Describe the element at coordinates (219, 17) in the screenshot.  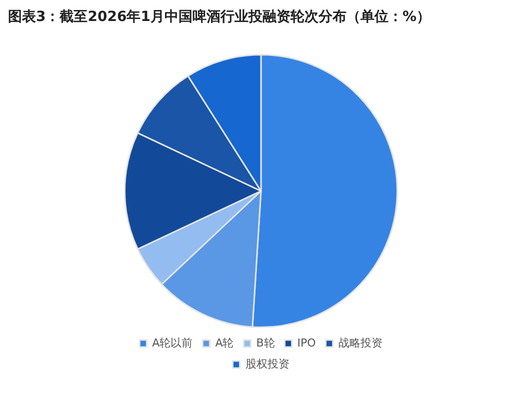
I see `chart-title: 图表3：截至2026年1月中国啤酒行业投融资轮次分布（单位：%）` at that location.